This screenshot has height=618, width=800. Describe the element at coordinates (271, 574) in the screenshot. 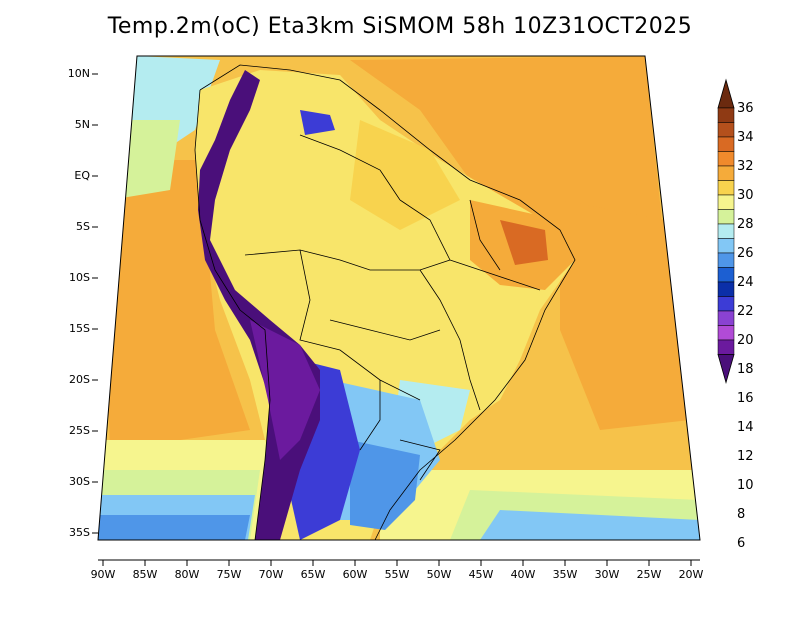

I see `lon-label: 70W` at that location.